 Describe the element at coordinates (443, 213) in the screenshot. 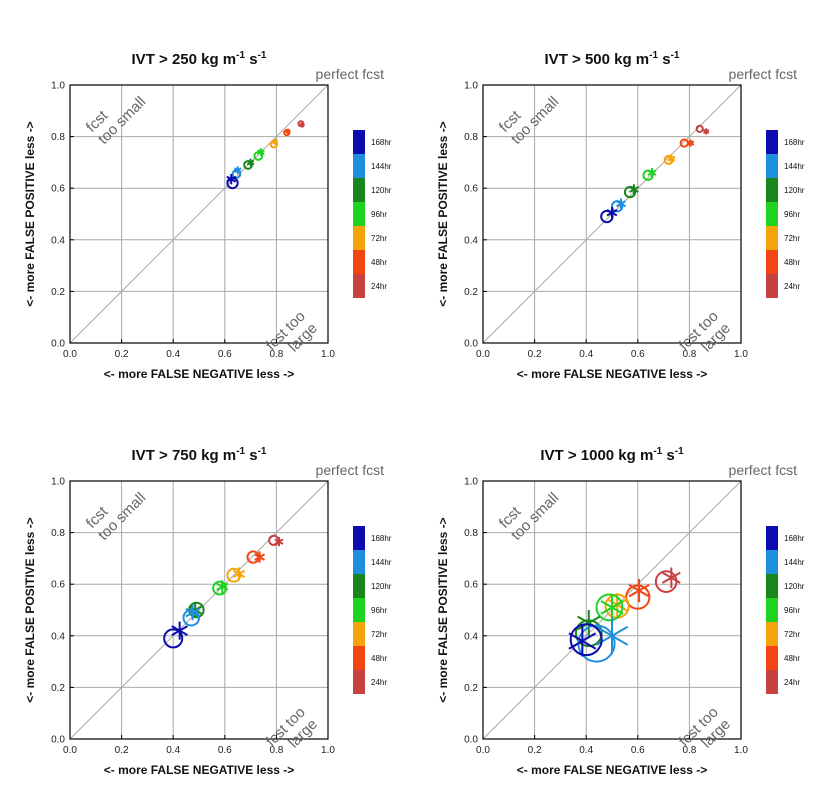

I see `y-axis-label: <- more FALSE POSITIVE less ->` at that location.